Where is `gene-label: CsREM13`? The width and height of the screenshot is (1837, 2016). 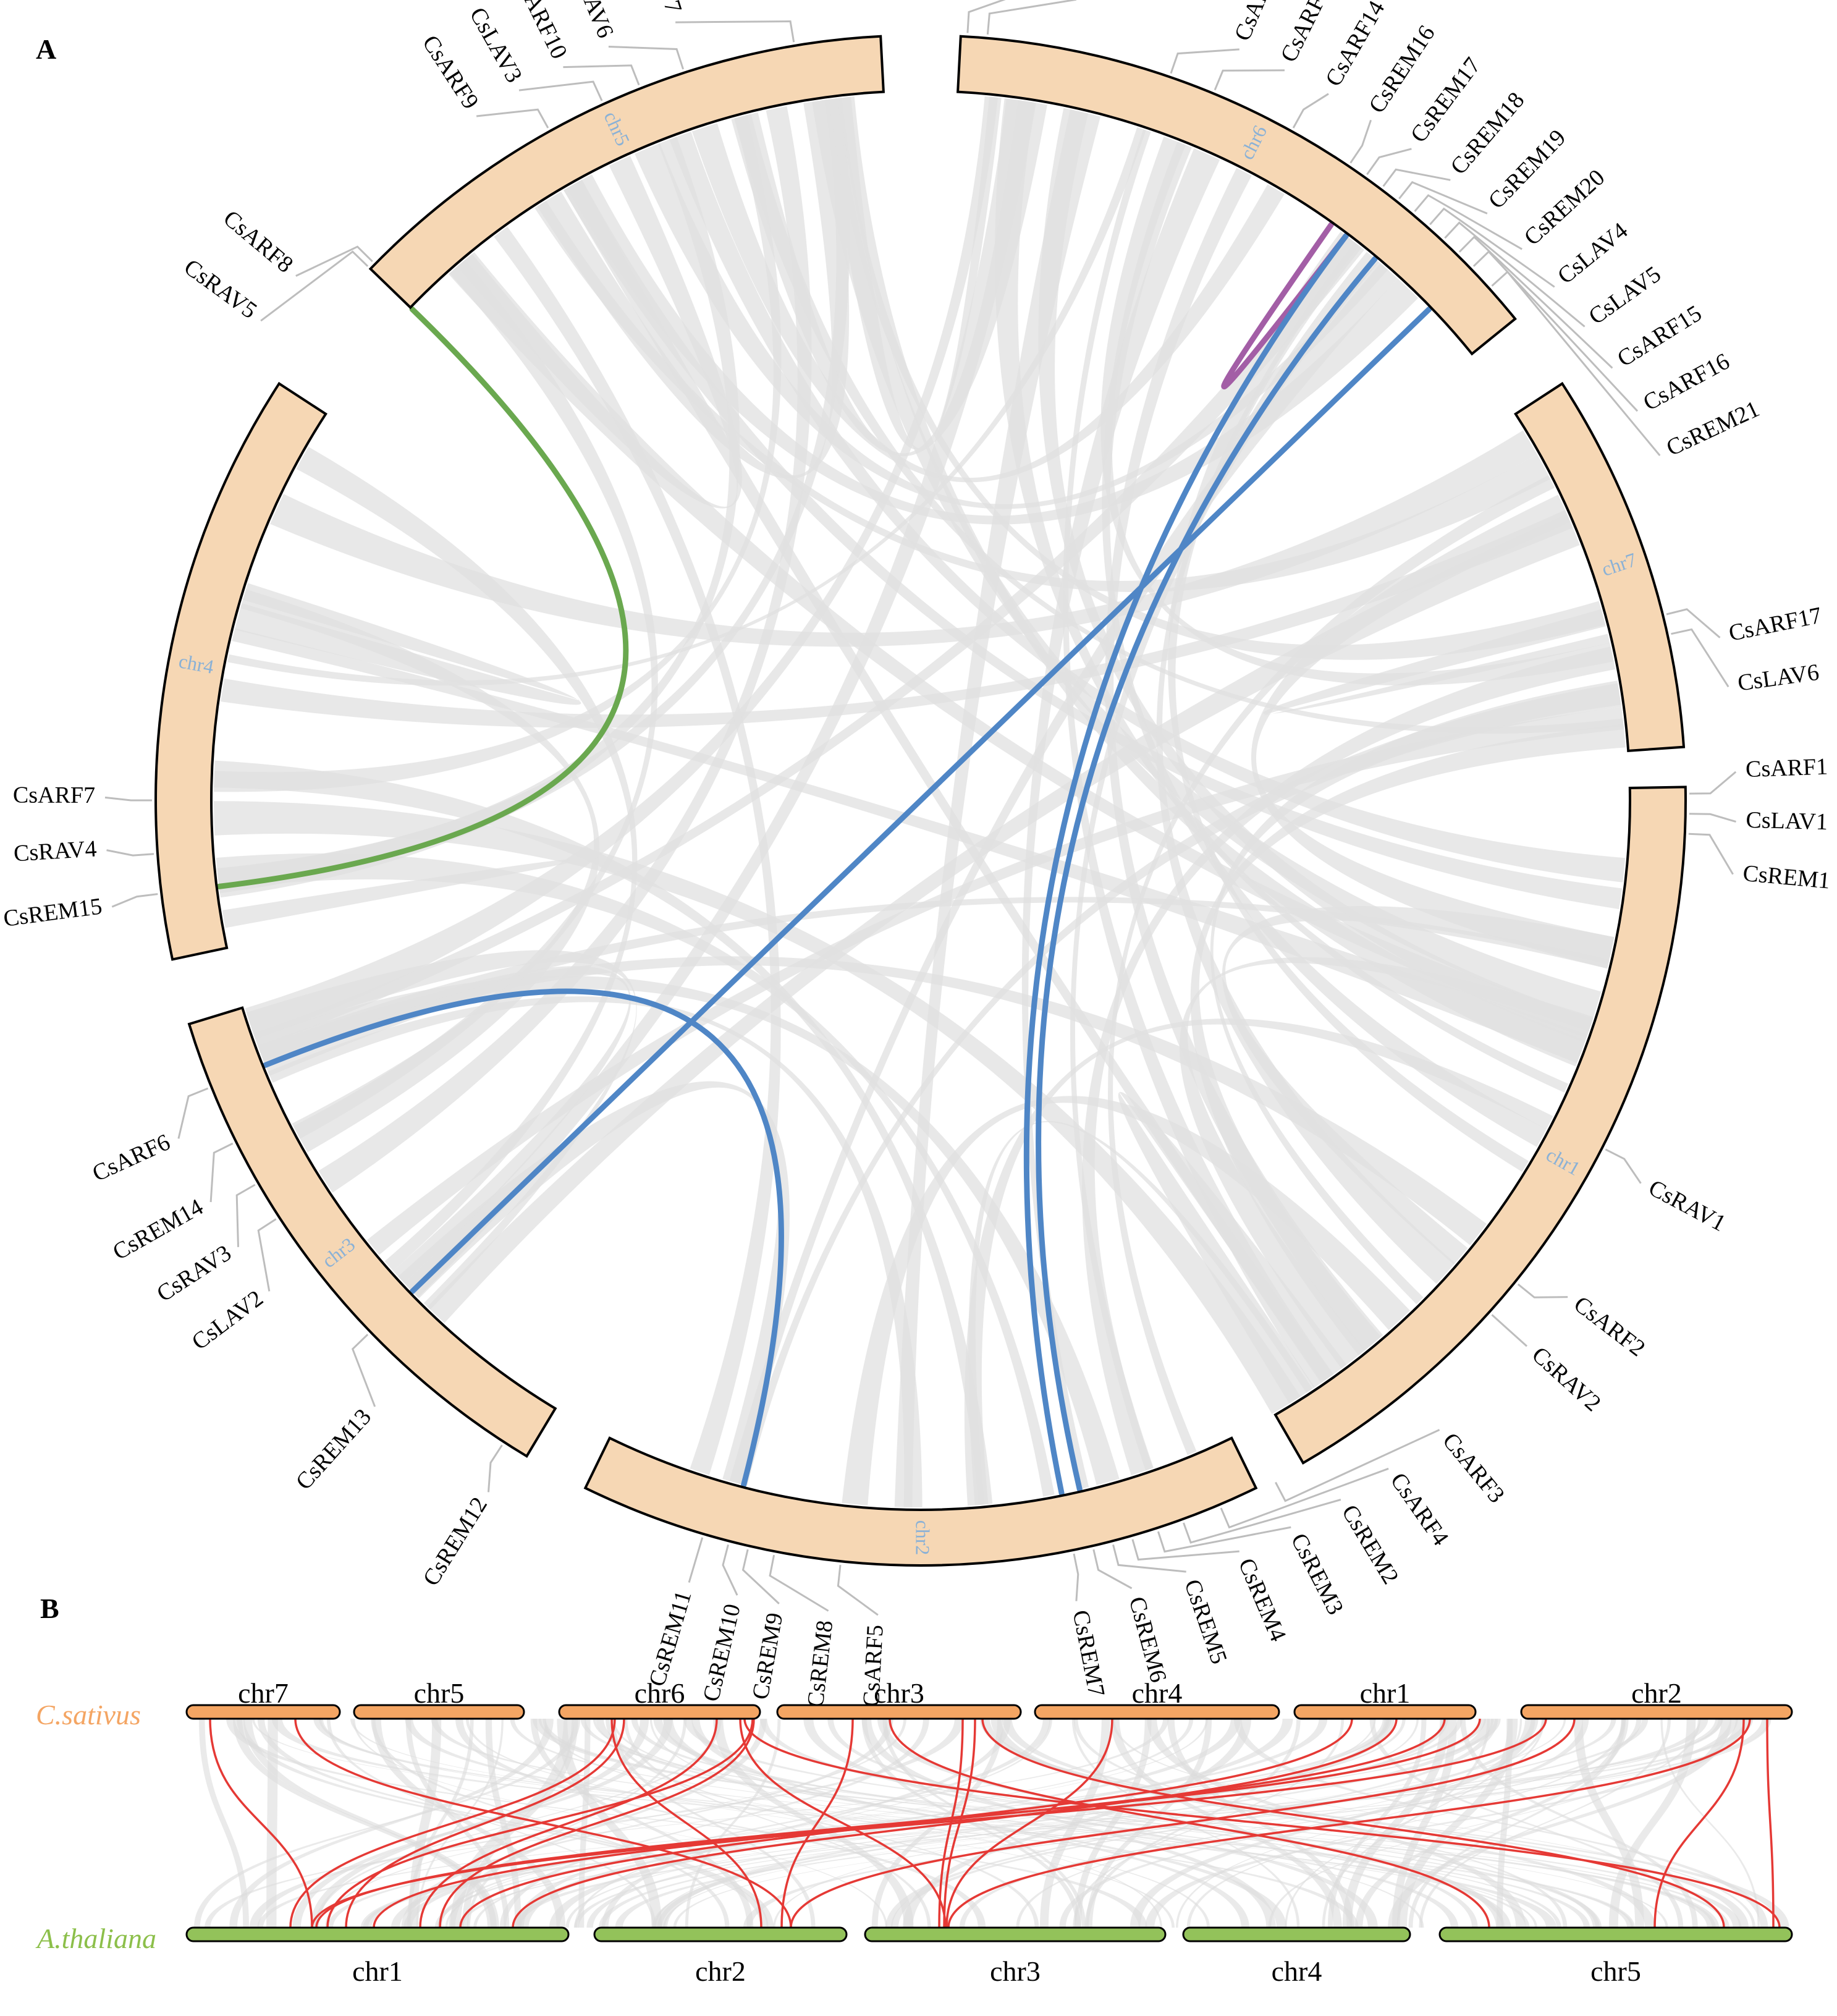
gene-label: CsREM13 is located at coordinates (334, 1450).